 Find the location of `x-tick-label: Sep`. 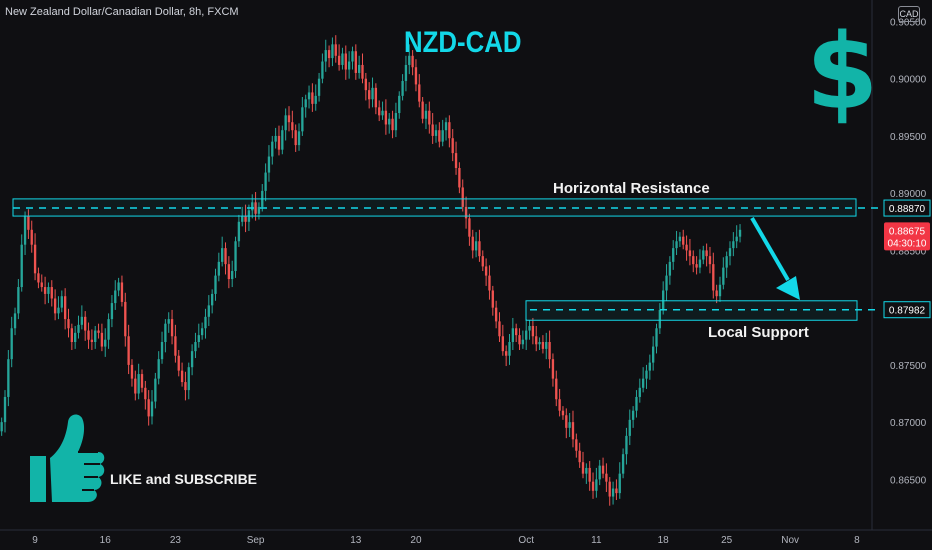

x-tick-label: Sep is located at coordinates (256, 540).